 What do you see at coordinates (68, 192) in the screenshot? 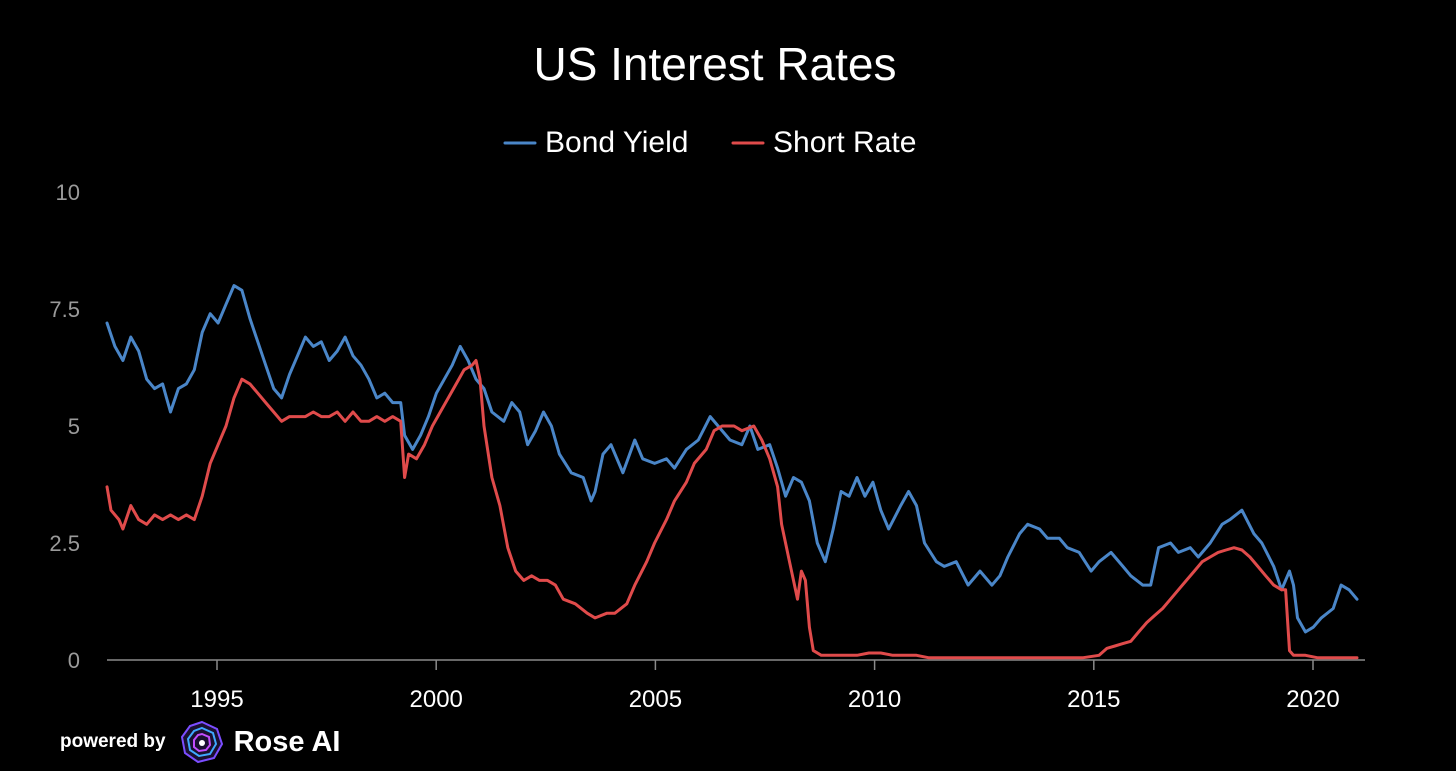
I see `y-tick-label: 10` at bounding box center [68, 192].